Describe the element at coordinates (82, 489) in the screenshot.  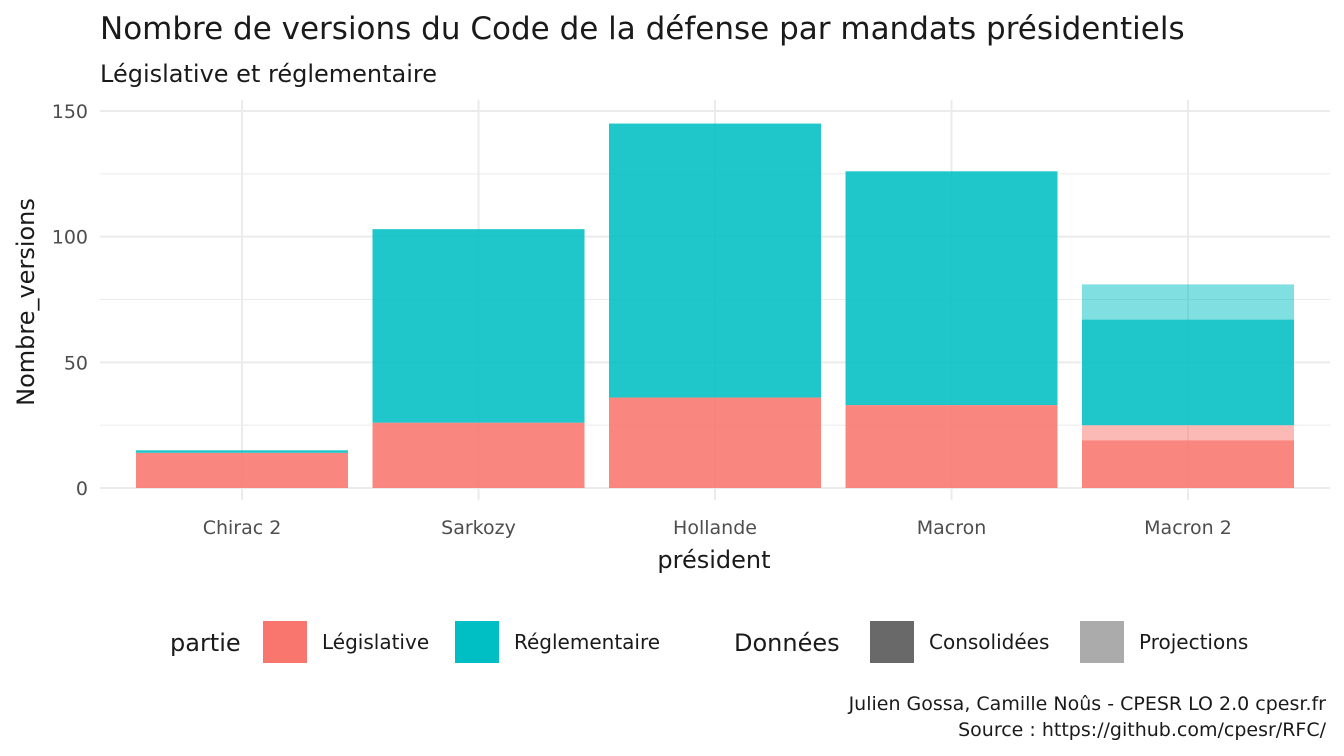
I see `y-tick-label: 0` at that location.